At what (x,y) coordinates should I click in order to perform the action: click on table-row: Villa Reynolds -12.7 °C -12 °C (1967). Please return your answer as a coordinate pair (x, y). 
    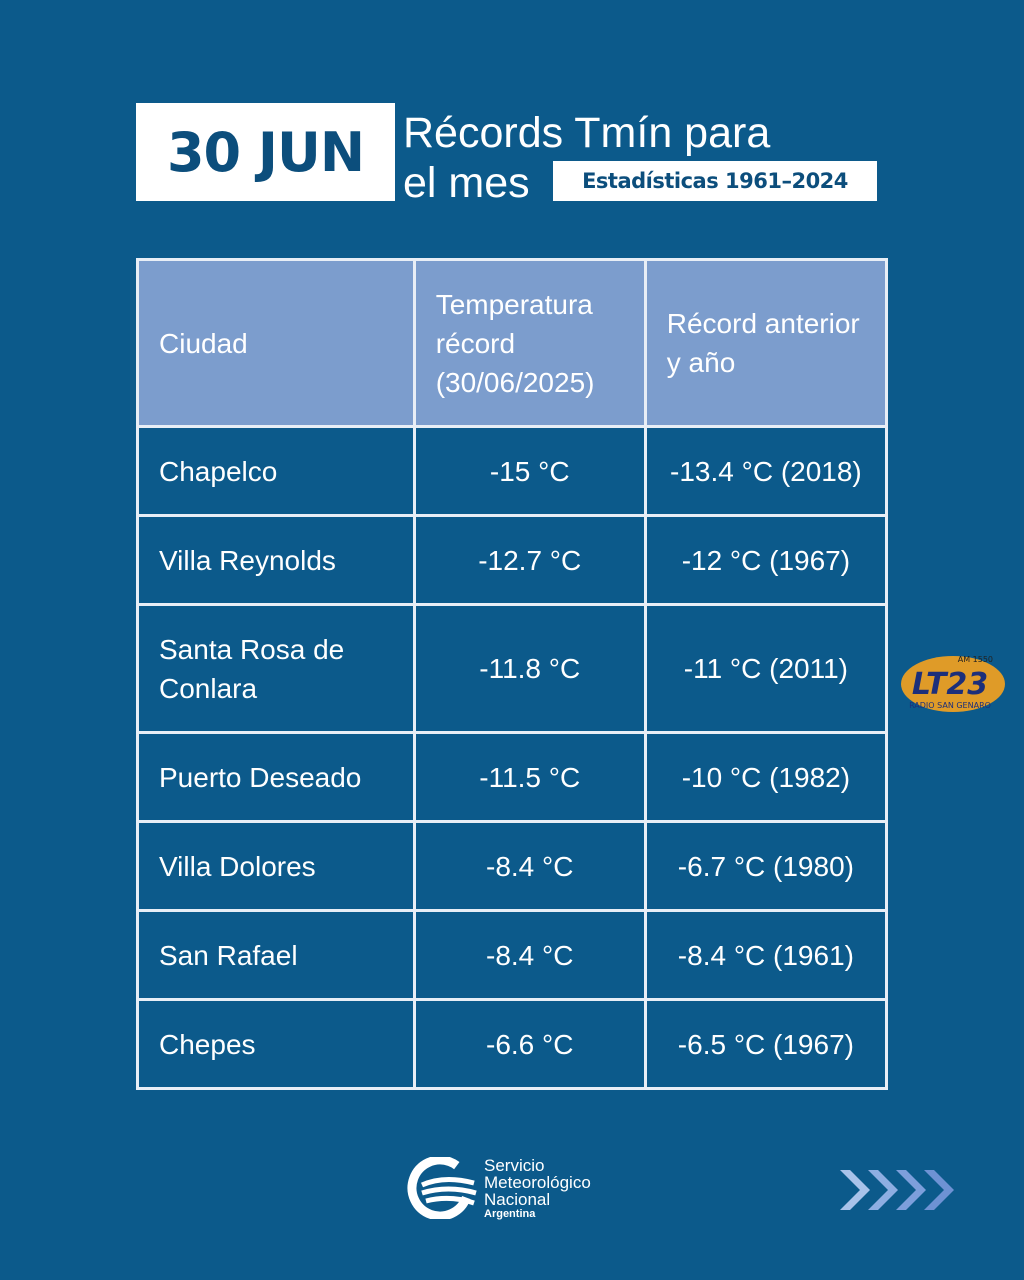
    Looking at the image, I should click on (512, 560).